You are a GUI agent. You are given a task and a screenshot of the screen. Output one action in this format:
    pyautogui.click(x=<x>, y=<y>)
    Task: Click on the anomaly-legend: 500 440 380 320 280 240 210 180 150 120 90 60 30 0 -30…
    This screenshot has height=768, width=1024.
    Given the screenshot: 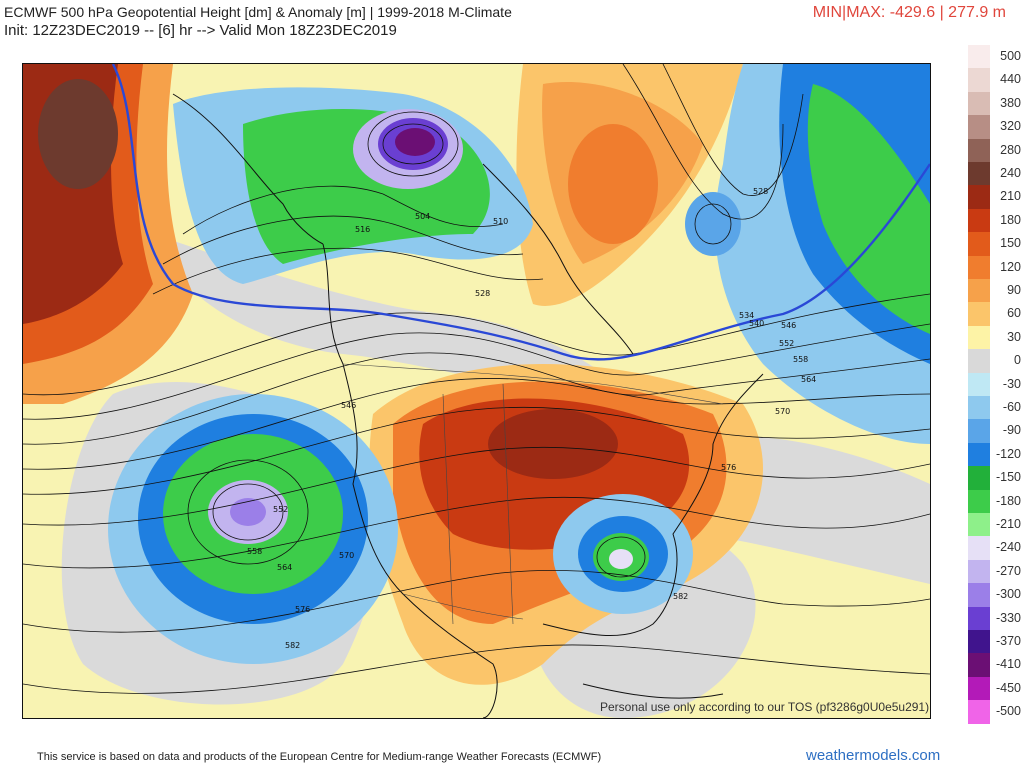 What is the action you would take?
    pyautogui.click(x=994, y=384)
    